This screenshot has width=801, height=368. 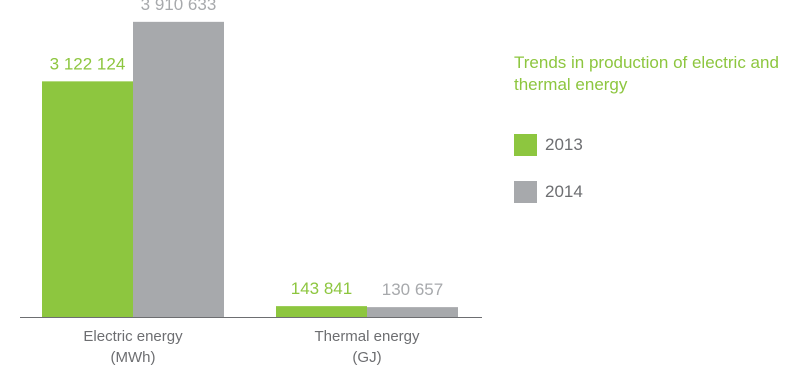 I want to click on legend-item-2014: 2014, so click(x=548, y=192).